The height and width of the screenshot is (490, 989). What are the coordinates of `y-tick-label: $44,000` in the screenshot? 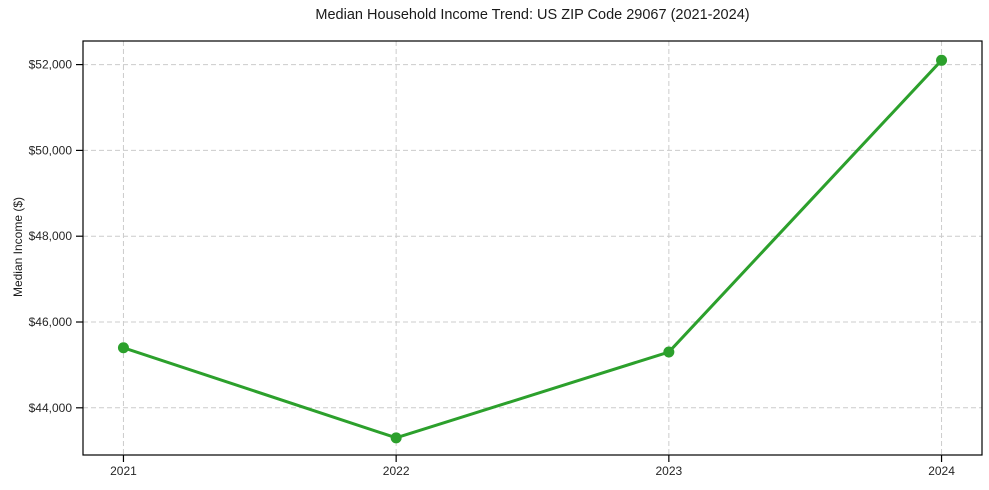 It's located at (51, 408).